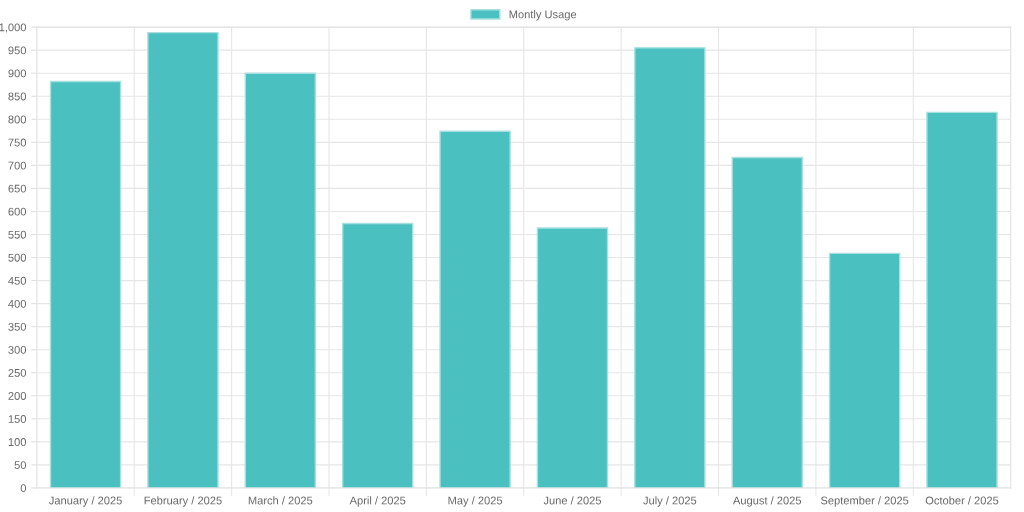 Image resolution: width=1024 pixels, height=512 pixels. I want to click on y-tick-label: 450, so click(17, 280).